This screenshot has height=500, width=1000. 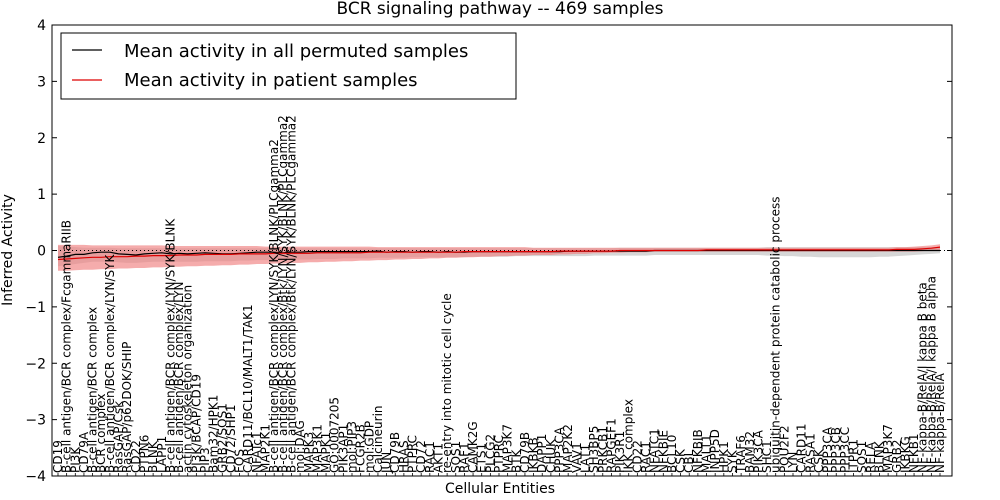 What do you see at coordinates (296, 51) in the screenshot?
I see `legend-permuted-label: Mean activity in all permuted samples` at bounding box center [296, 51].